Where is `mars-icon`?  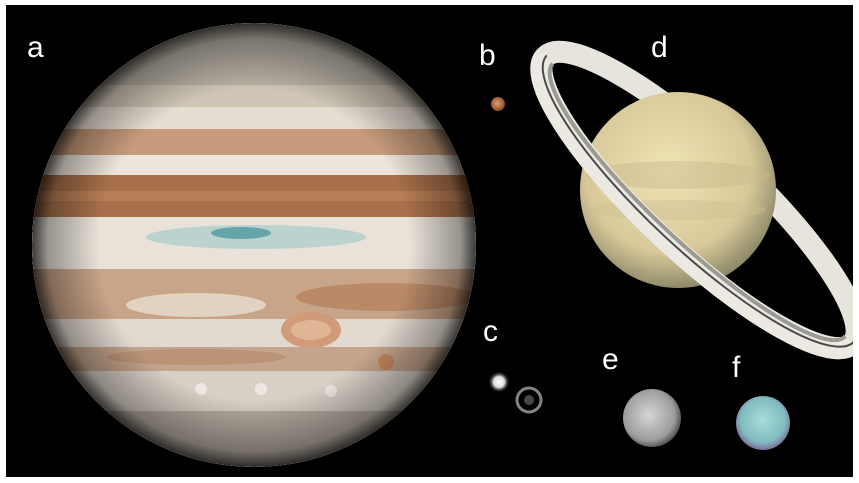 mars-icon is located at coordinates (498, 104).